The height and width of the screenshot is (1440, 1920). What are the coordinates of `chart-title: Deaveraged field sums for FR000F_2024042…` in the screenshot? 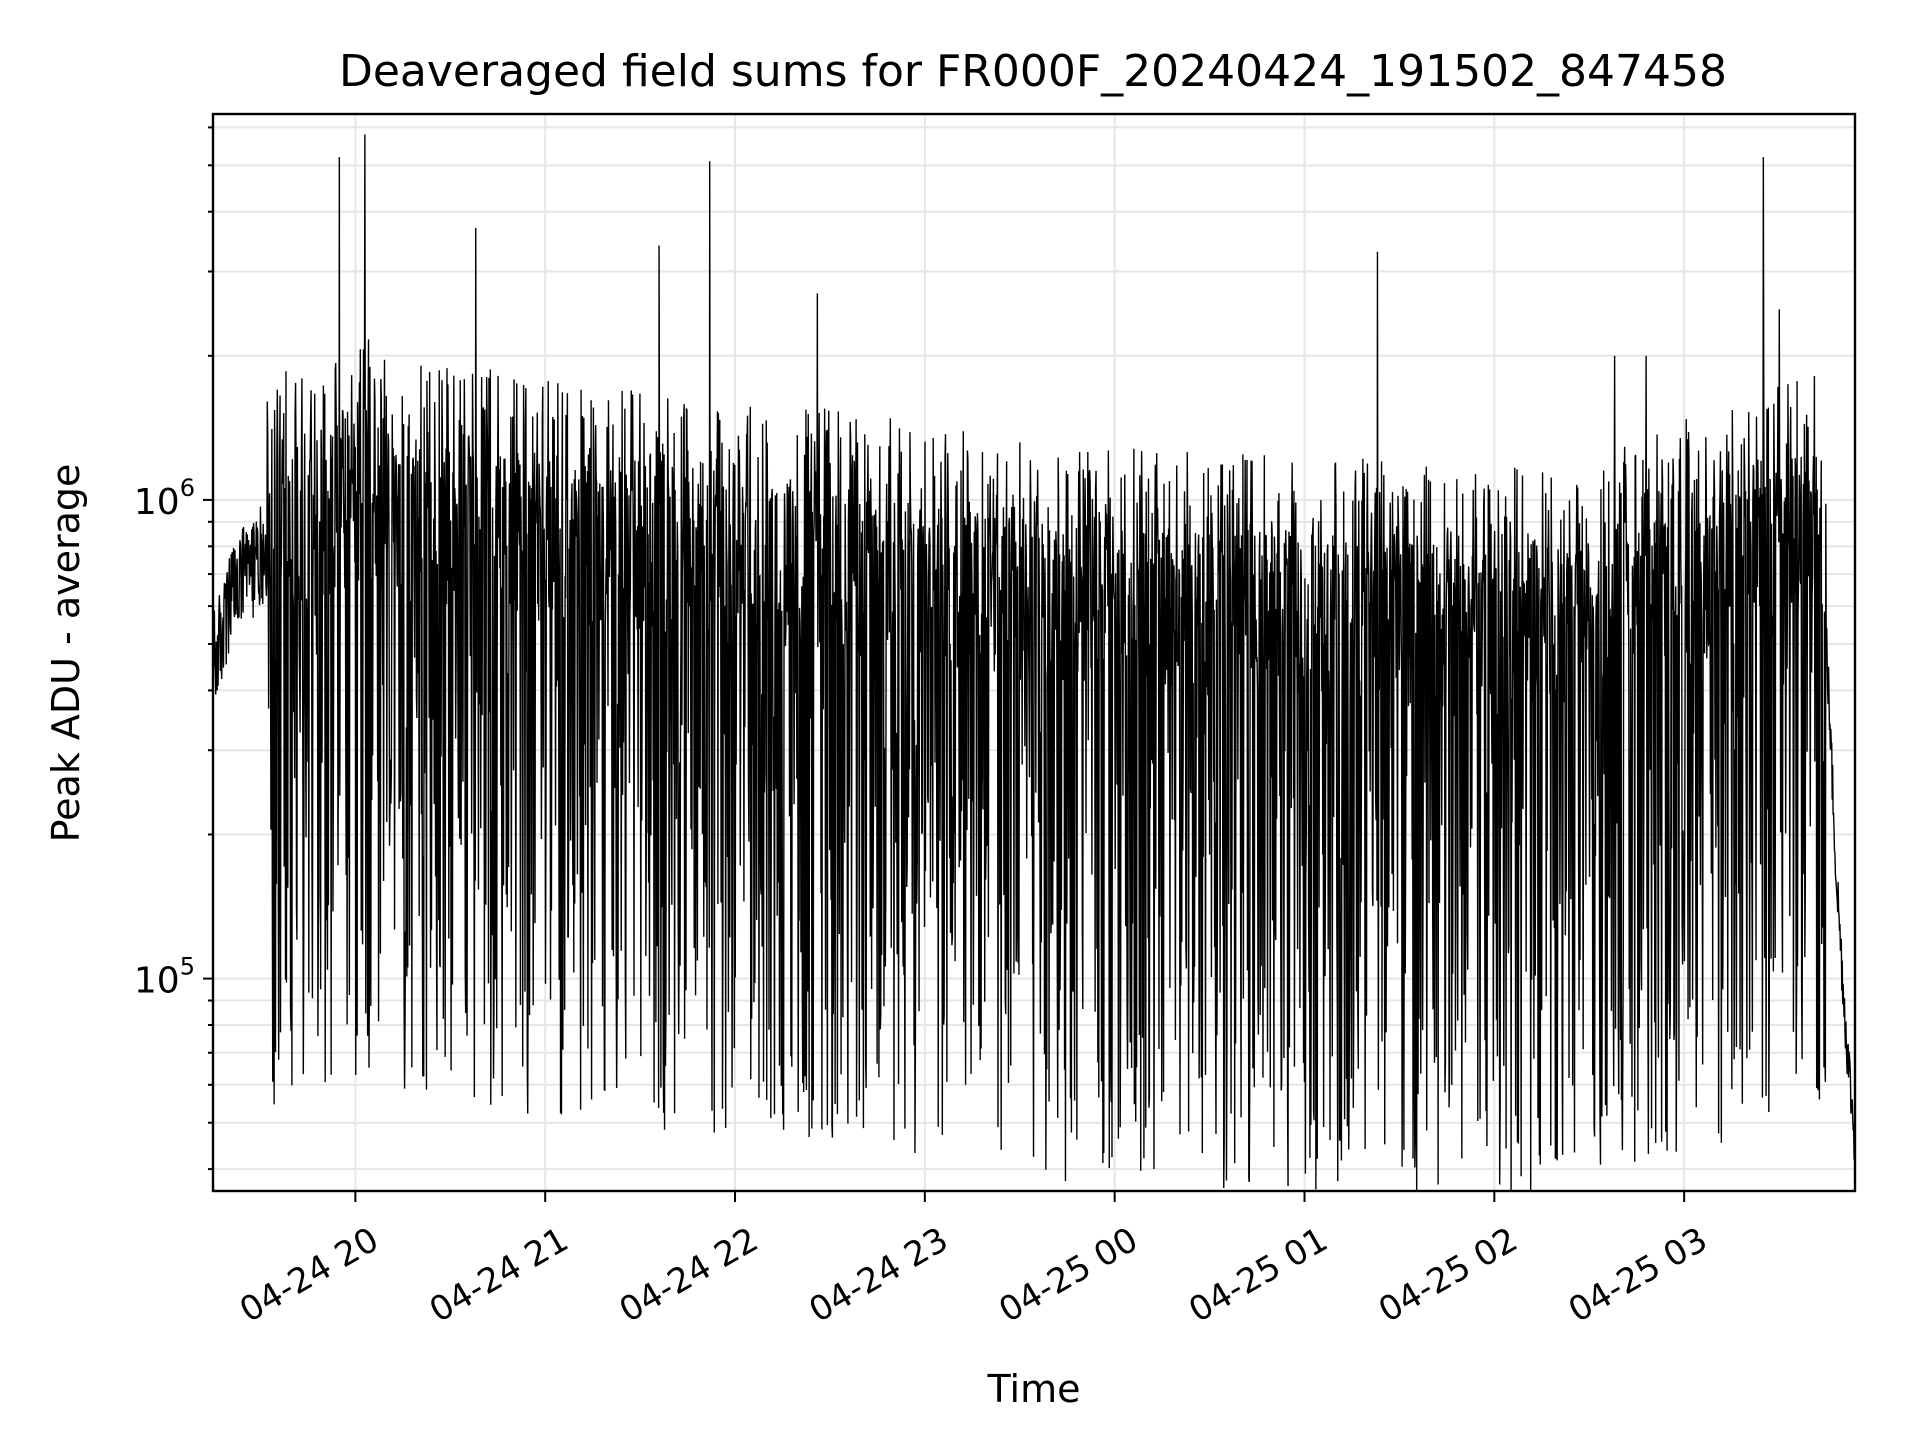 It's located at (1033, 71).